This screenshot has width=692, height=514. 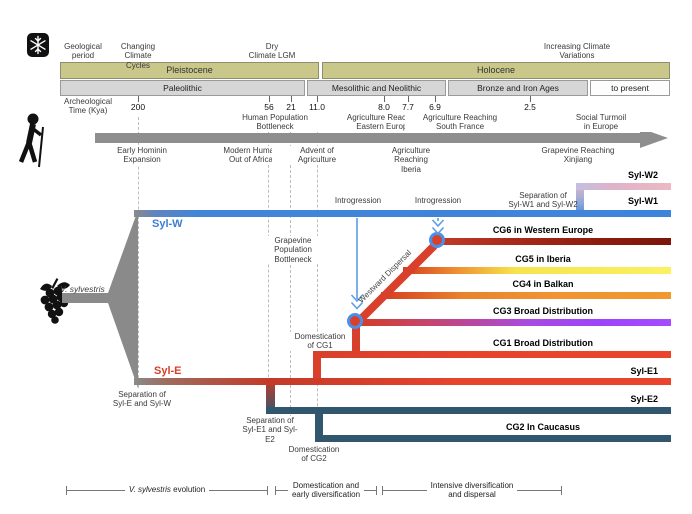 I want to click on syl-e-label: Syl-E, so click(x=168, y=371).